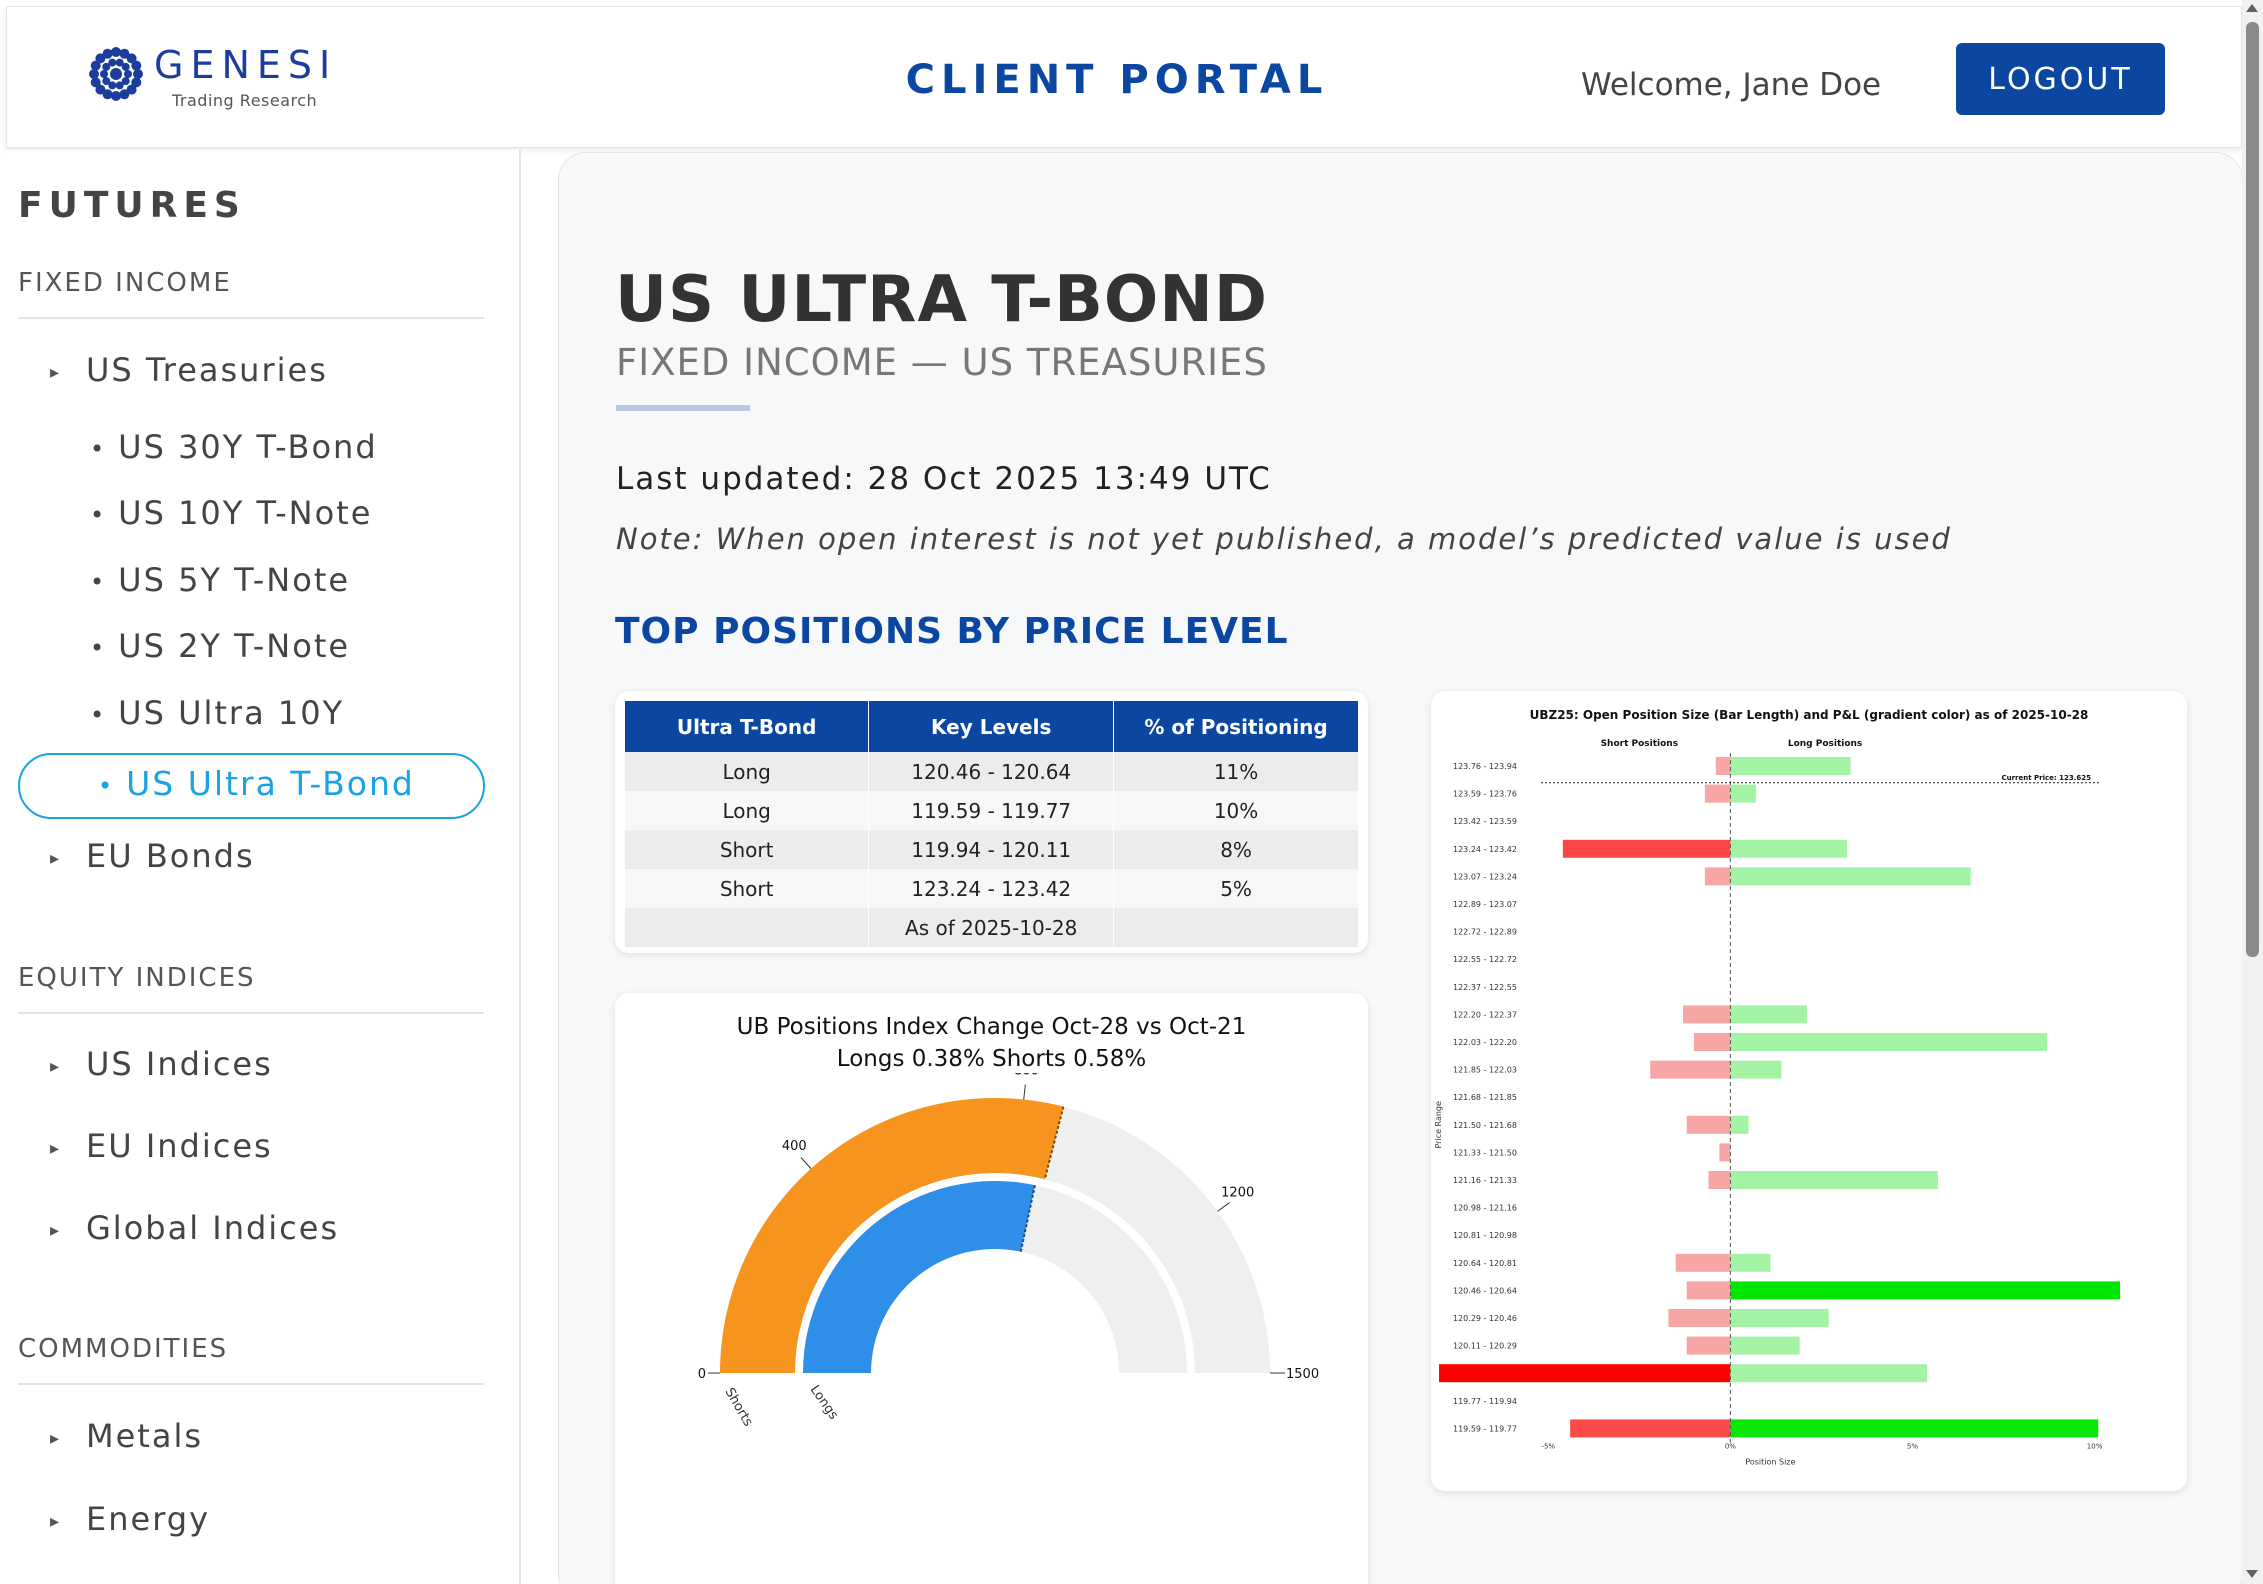 The height and width of the screenshot is (1584, 2263). What do you see at coordinates (256, 783) in the screenshot?
I see `active-item-label: • US Ultra T-Bond` at bounding box center [256, 783].